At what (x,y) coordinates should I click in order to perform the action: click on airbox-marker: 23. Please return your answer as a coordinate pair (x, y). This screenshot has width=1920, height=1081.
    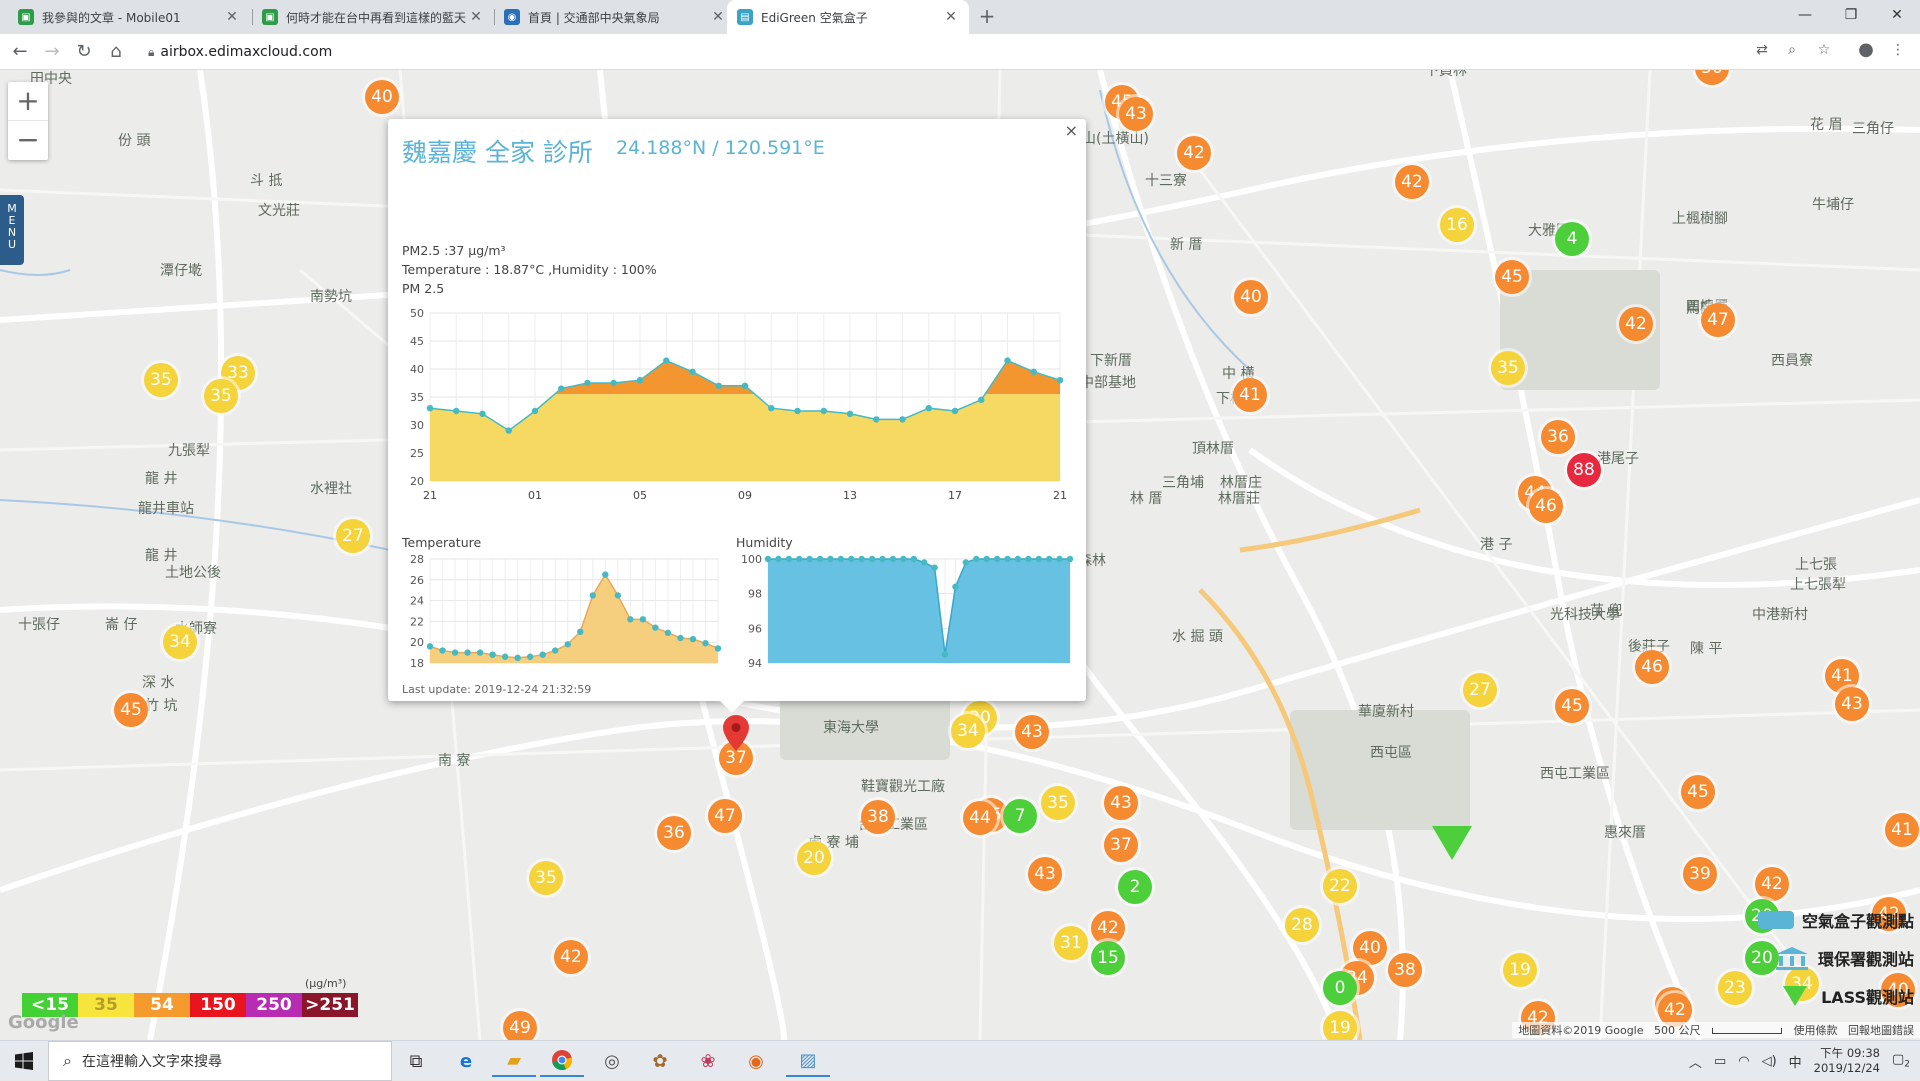
    Looking at the image, I should click on (1735, 988).